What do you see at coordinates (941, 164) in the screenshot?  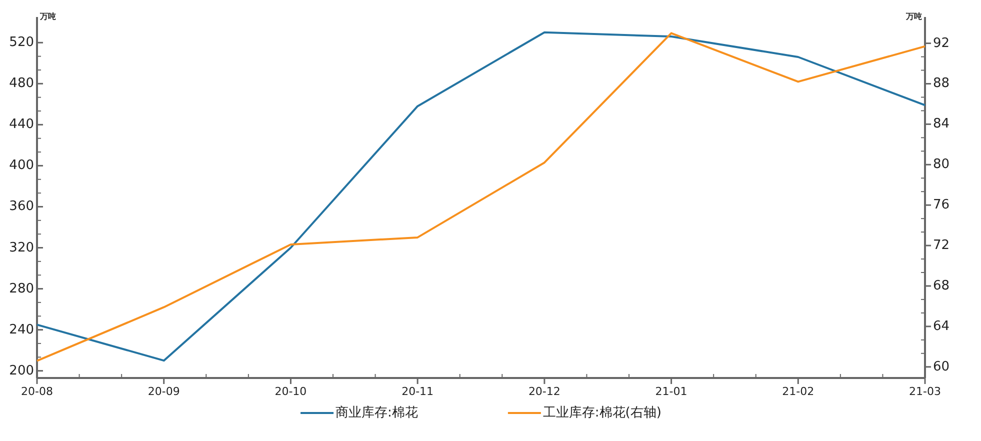 I see `y2-tick-label: 80` at bounding box center [941, 164].